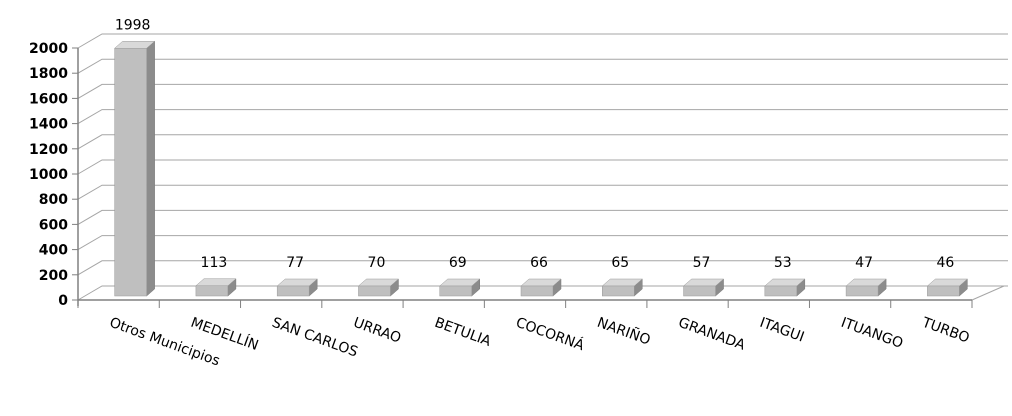 This screenshot has height=416, width=1012. Describe the element at coordinates (872, 333) in the screenshot. I see `category-label: ITUANGO` at that location.